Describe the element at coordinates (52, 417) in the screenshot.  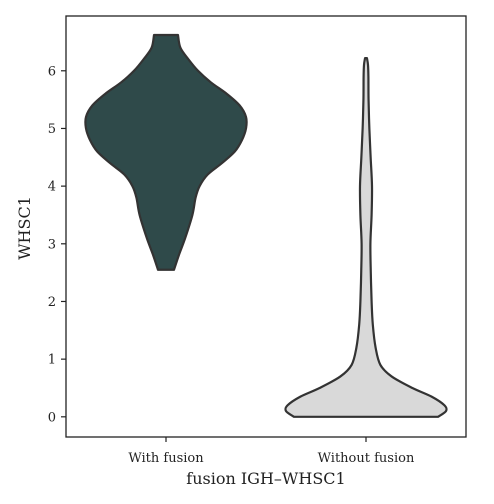
I see `y-tick-label: 0` at that location.